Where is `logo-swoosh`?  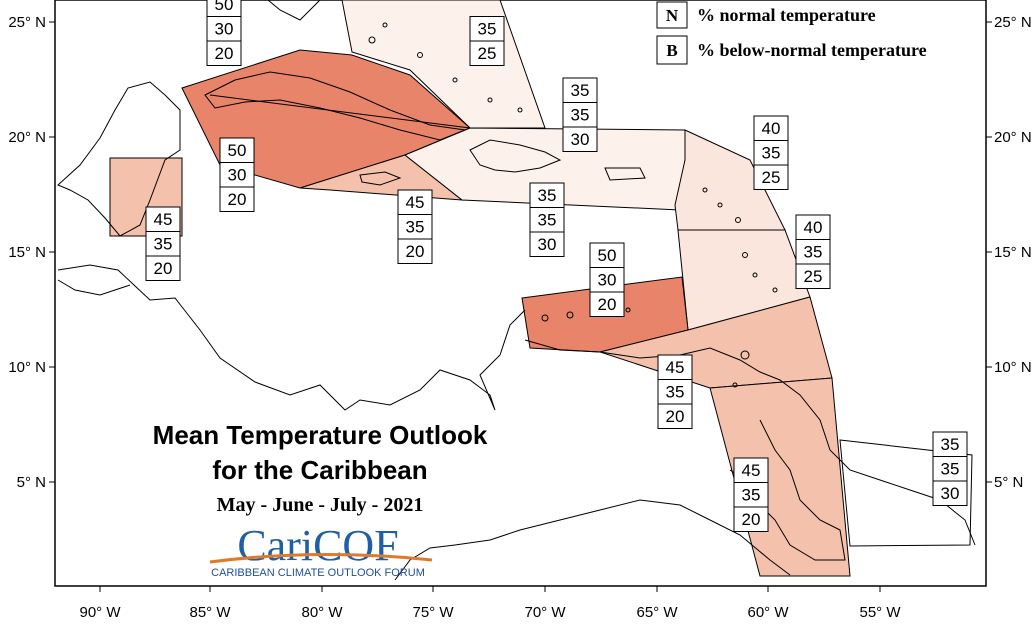
logo-swoosh is located at coordinates (321, 558).